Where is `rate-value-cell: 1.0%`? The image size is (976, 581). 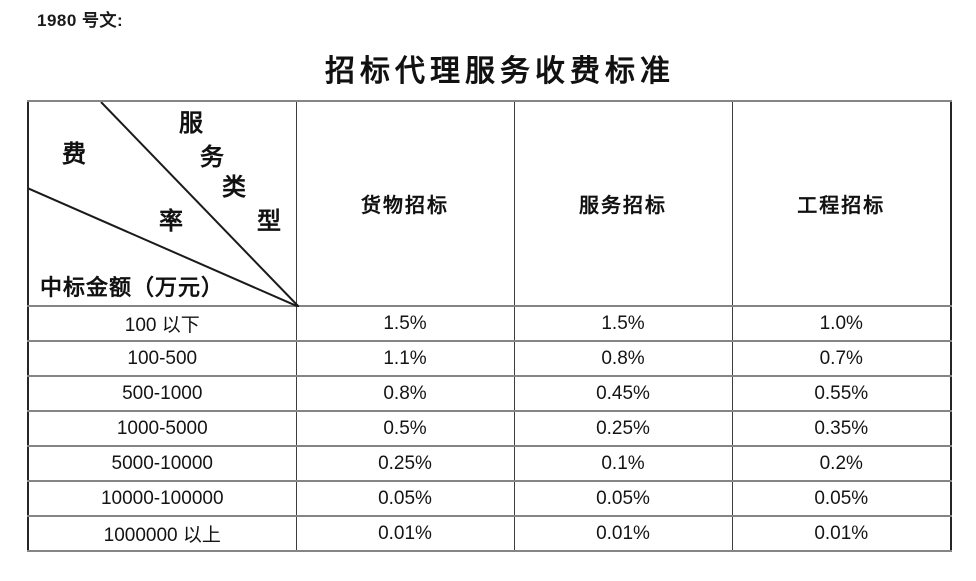 rate-value-cell: 1.0% is located at coordinates (841, 323).